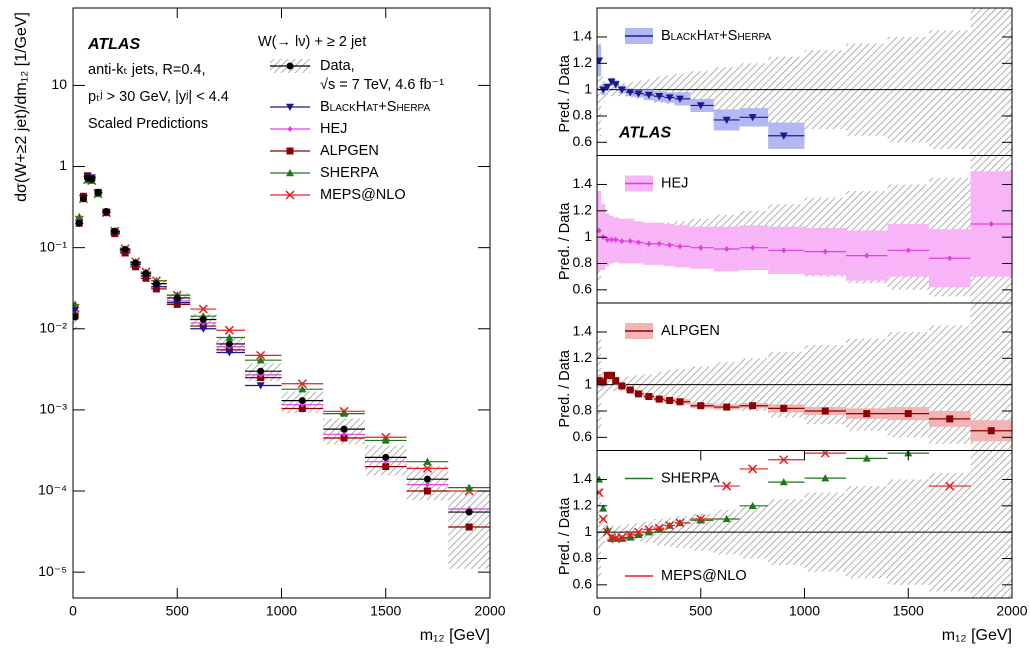  What do you see at coordinates (701, 611) in the screenshot?
I see `x-tick-label: 500` at bounding box center [701, 611].